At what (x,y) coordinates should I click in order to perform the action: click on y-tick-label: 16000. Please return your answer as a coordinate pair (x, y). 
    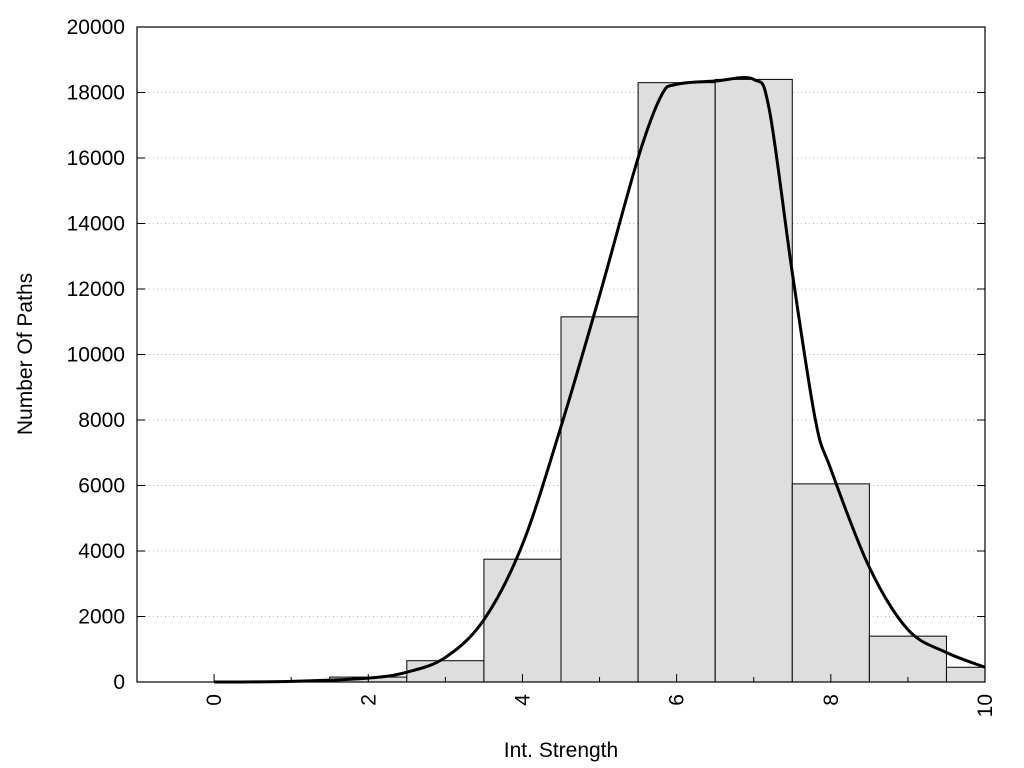
    Looking at the image, I should click on (96, 158).